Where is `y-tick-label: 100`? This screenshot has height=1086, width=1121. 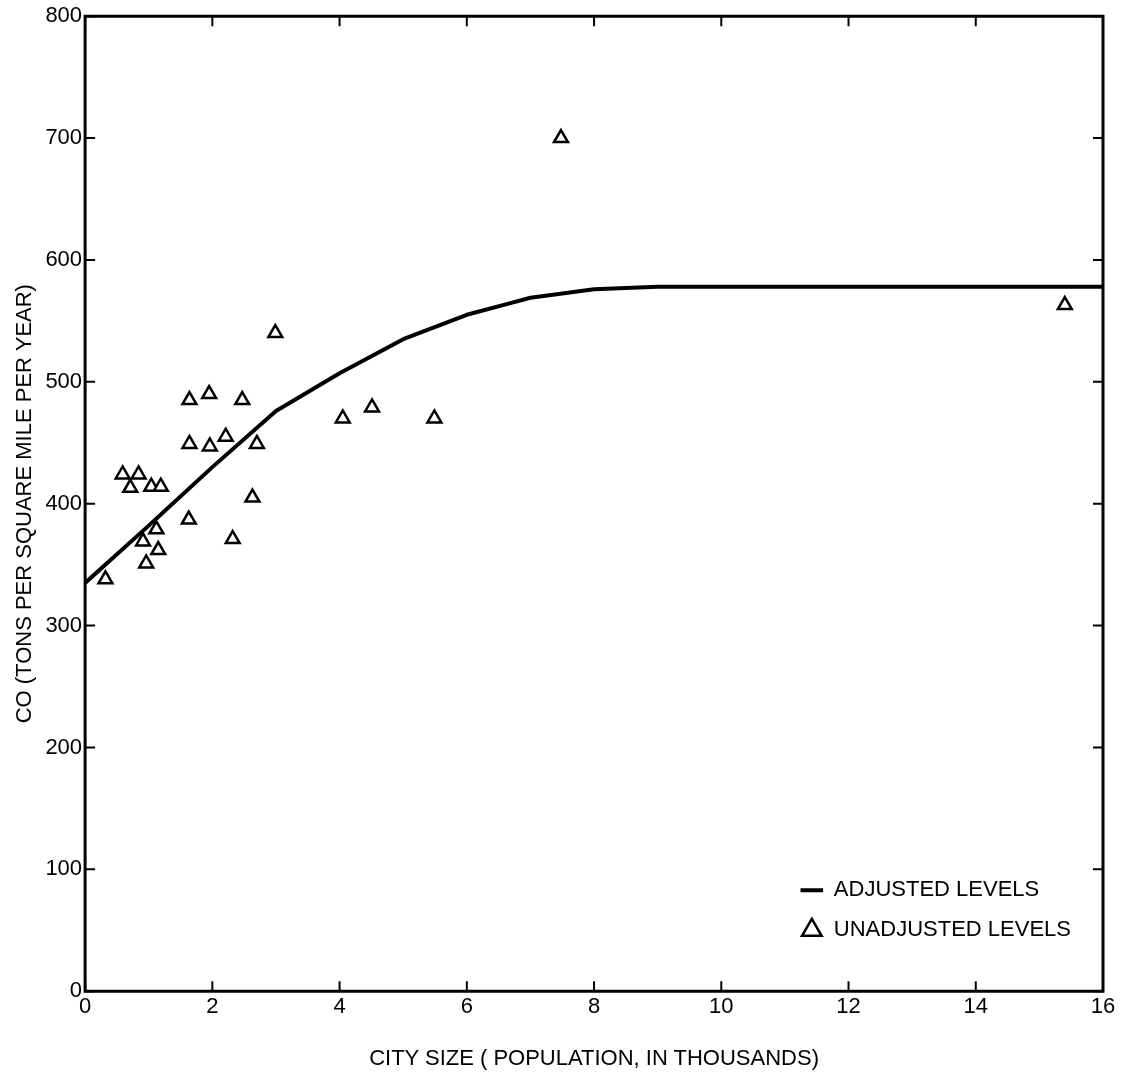
y-tick-label: 100 is located at coordinates (64, 868).